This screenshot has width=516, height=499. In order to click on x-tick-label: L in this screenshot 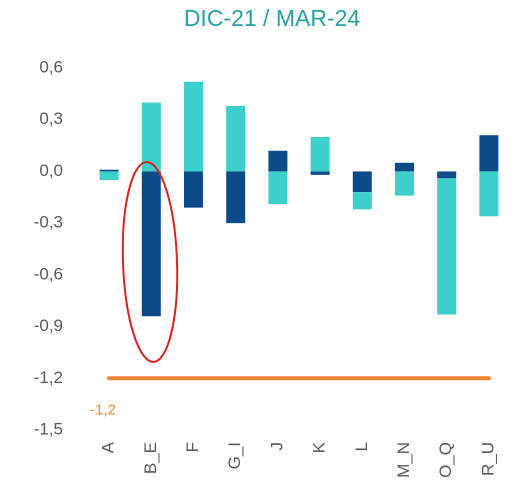, I will do `click(361, 446)`.